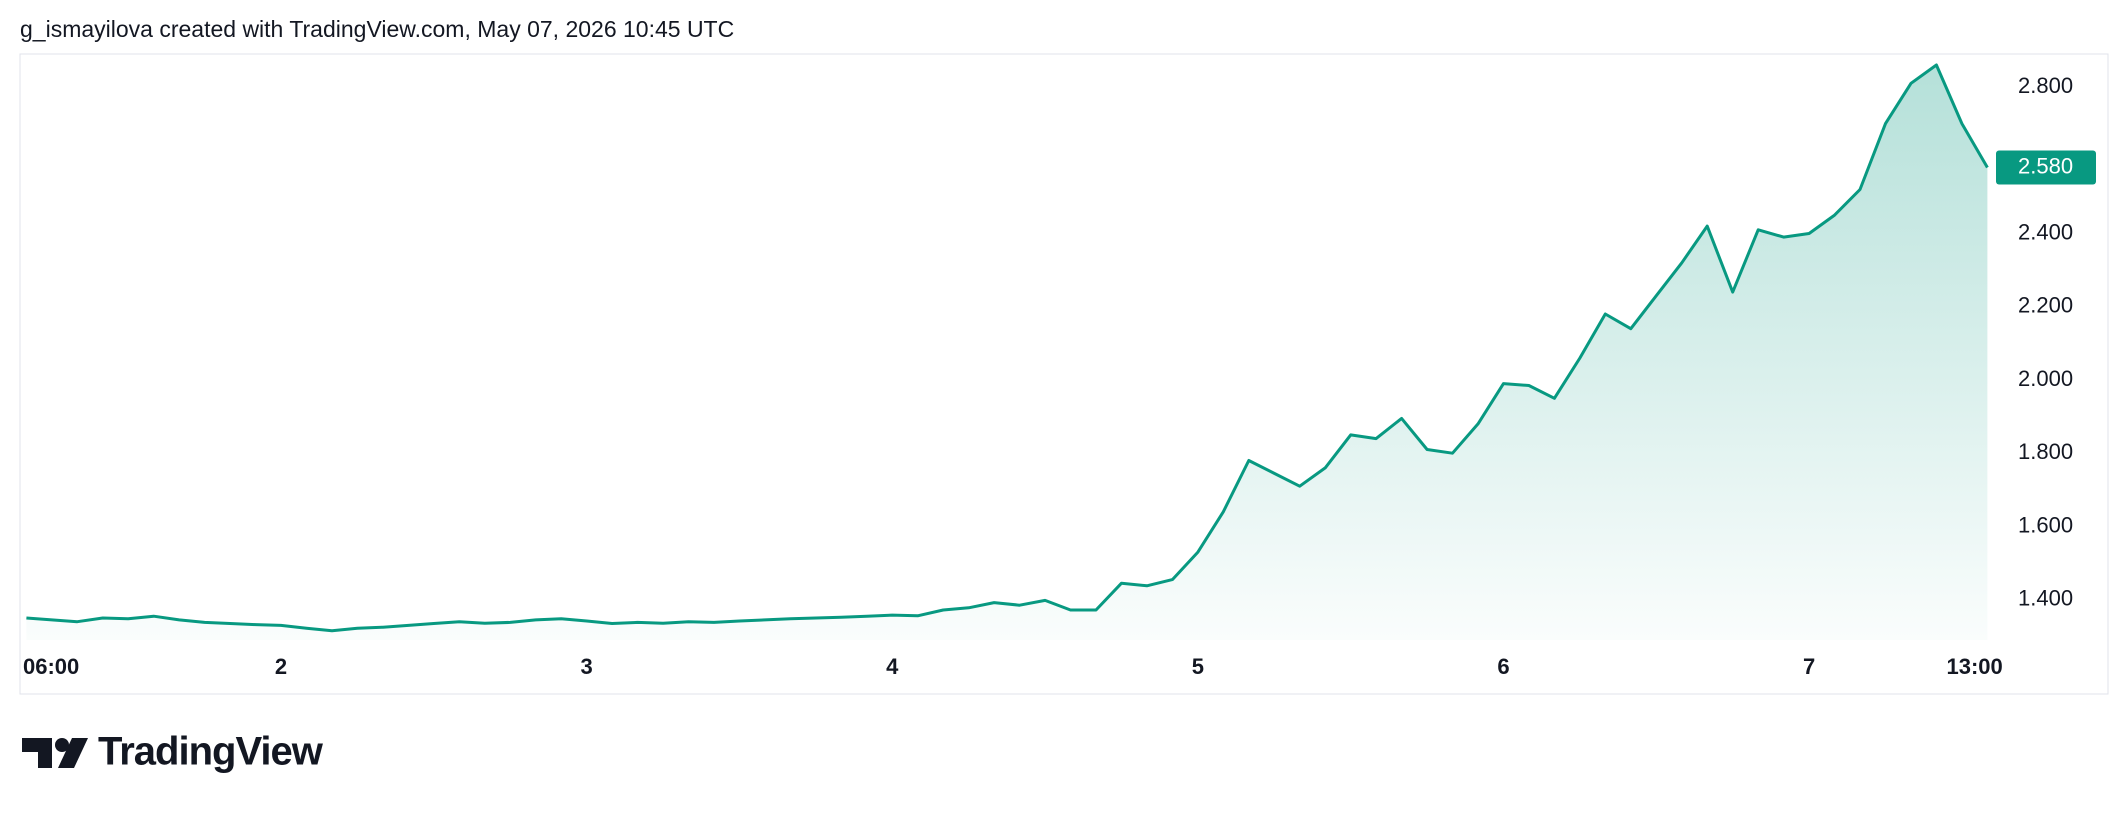  I want to click on x-tick-label: 3, so click(587, 666).